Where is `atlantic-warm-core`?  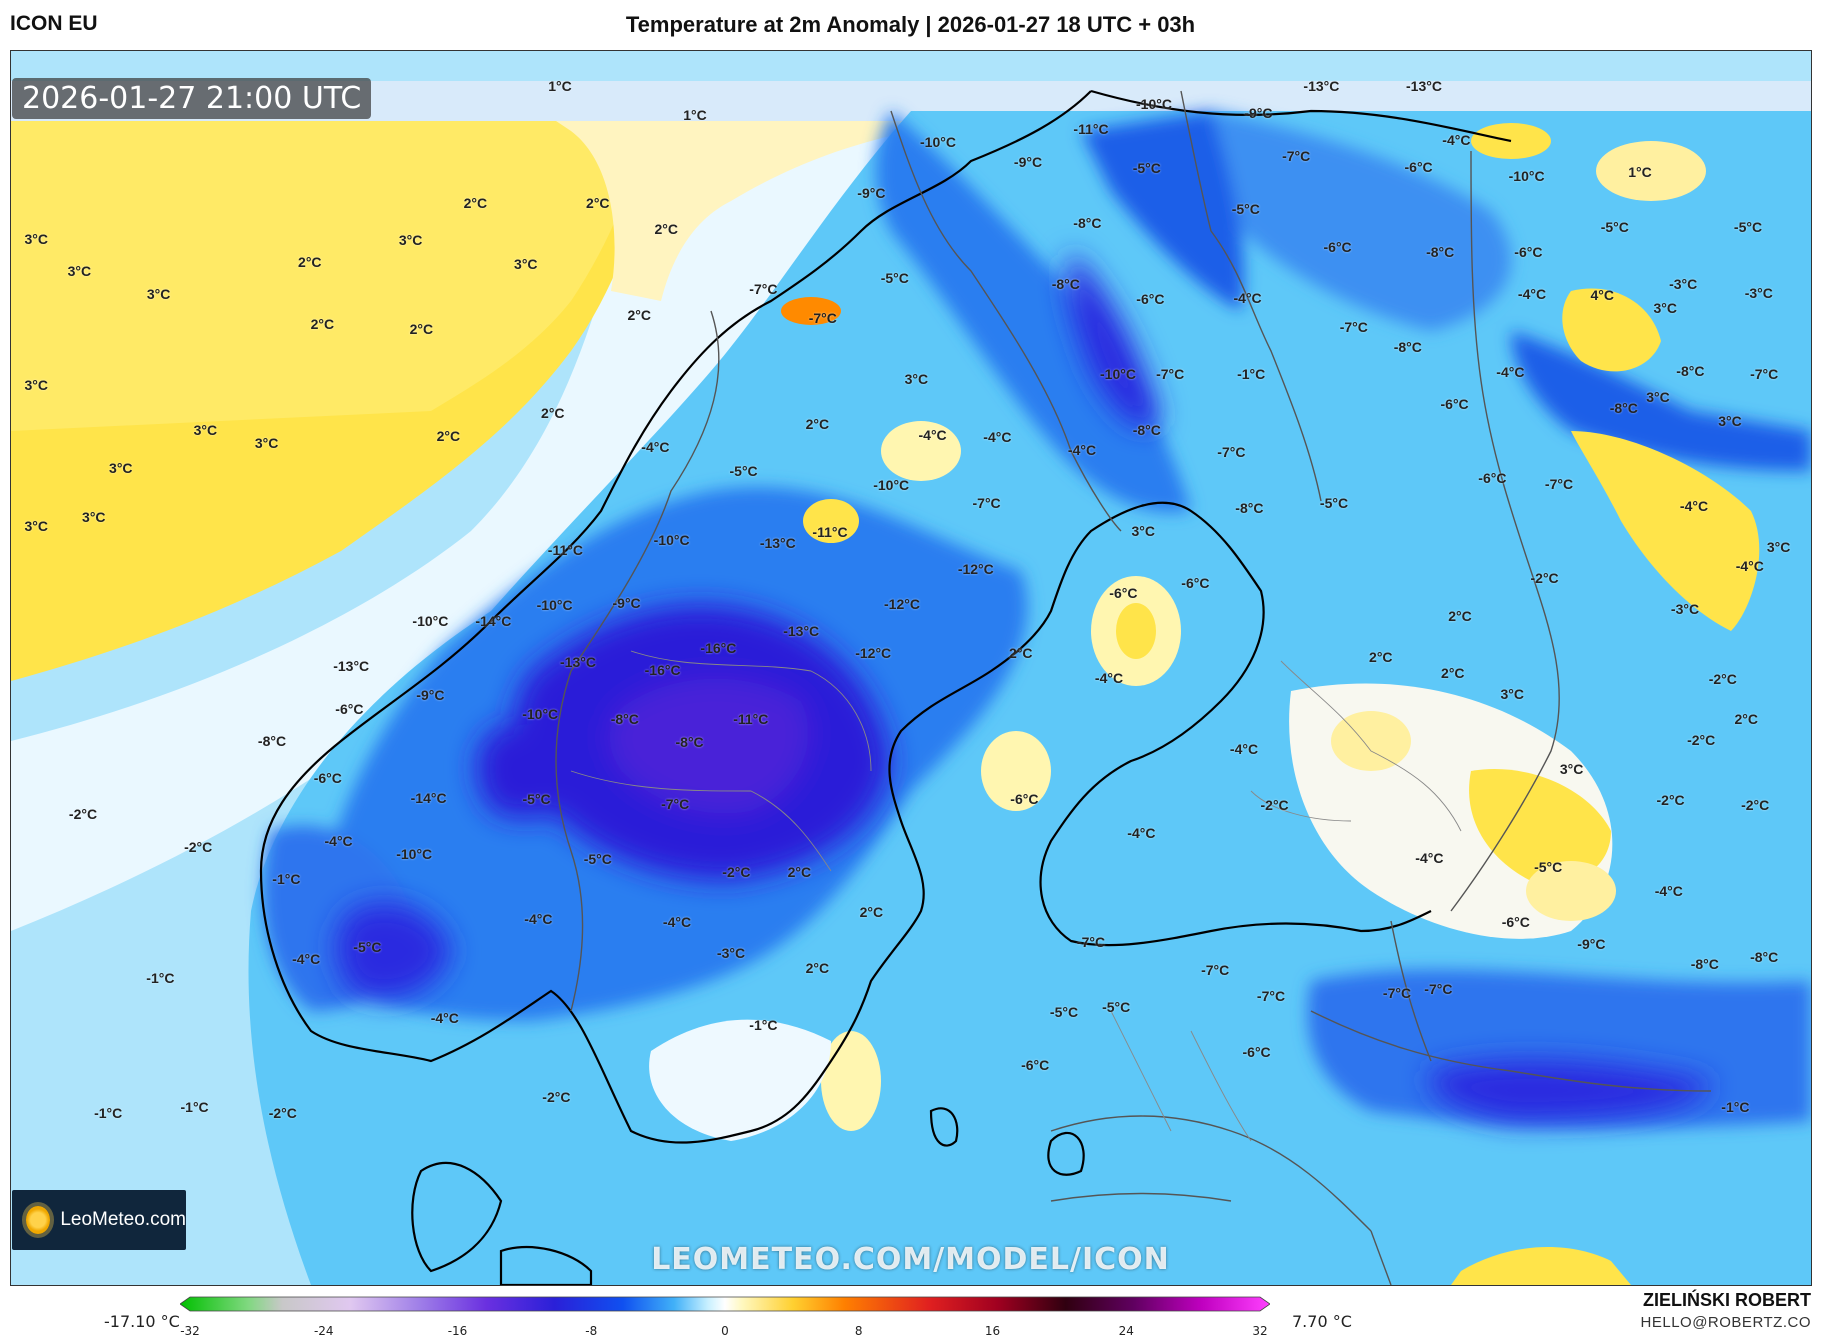 atlantic-warm-core is located at coordinates (331, 261).